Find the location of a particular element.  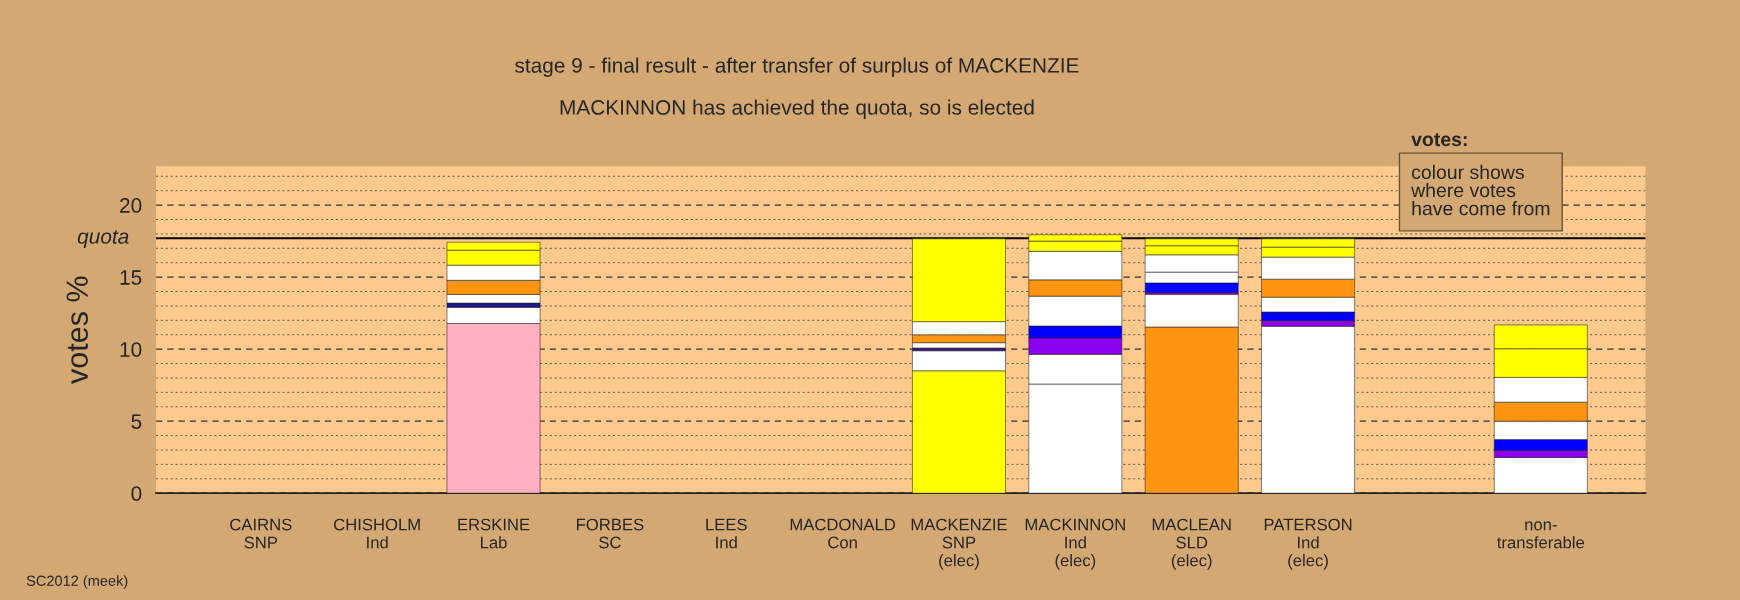

text: votes: is located at coordinates (1439, 140).